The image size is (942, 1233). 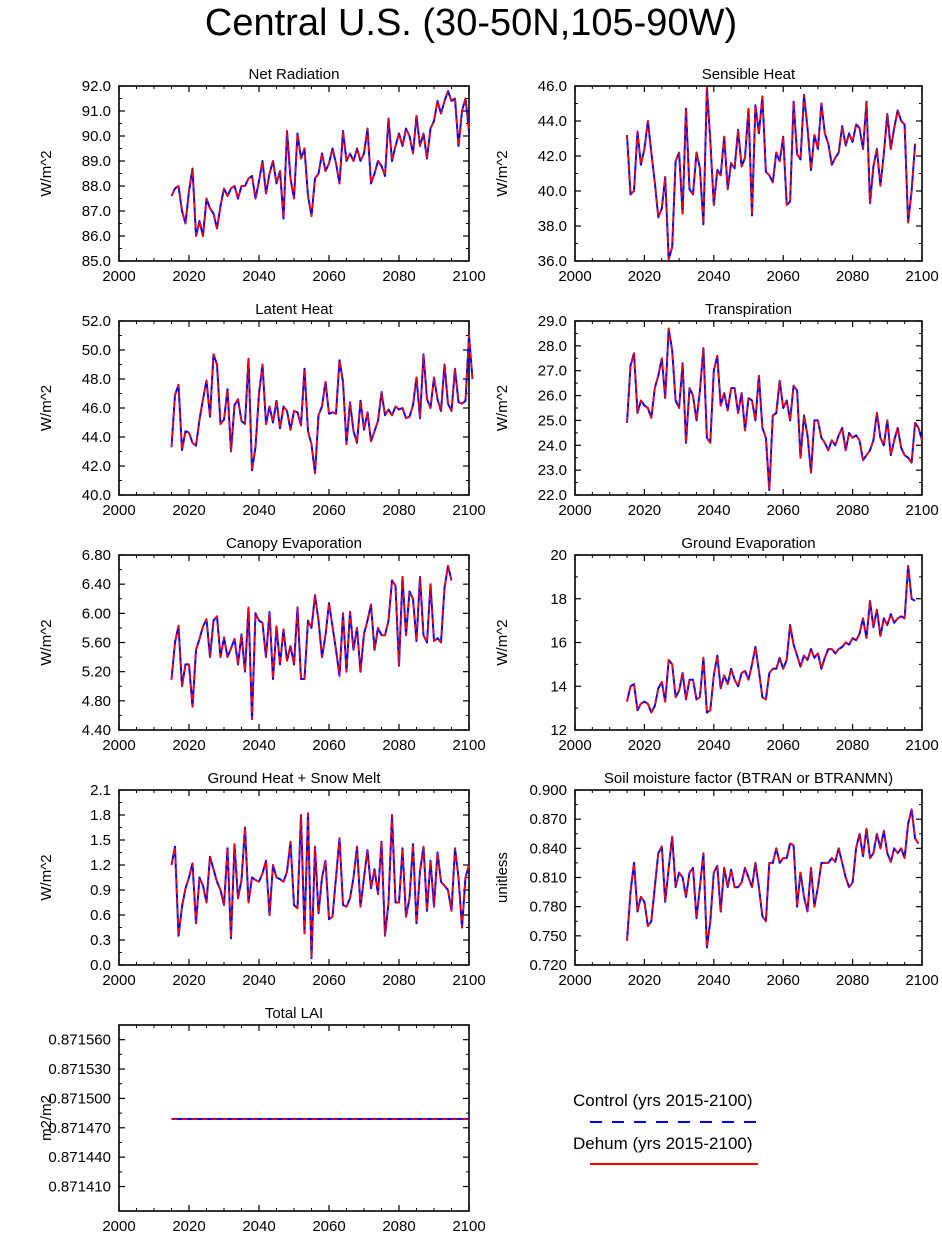 What do you see at coordinates (644, 745) in the screenshot?
I see `panel-ground-evaporation-xtick-label: 2020` at bounding box center [644, 745].